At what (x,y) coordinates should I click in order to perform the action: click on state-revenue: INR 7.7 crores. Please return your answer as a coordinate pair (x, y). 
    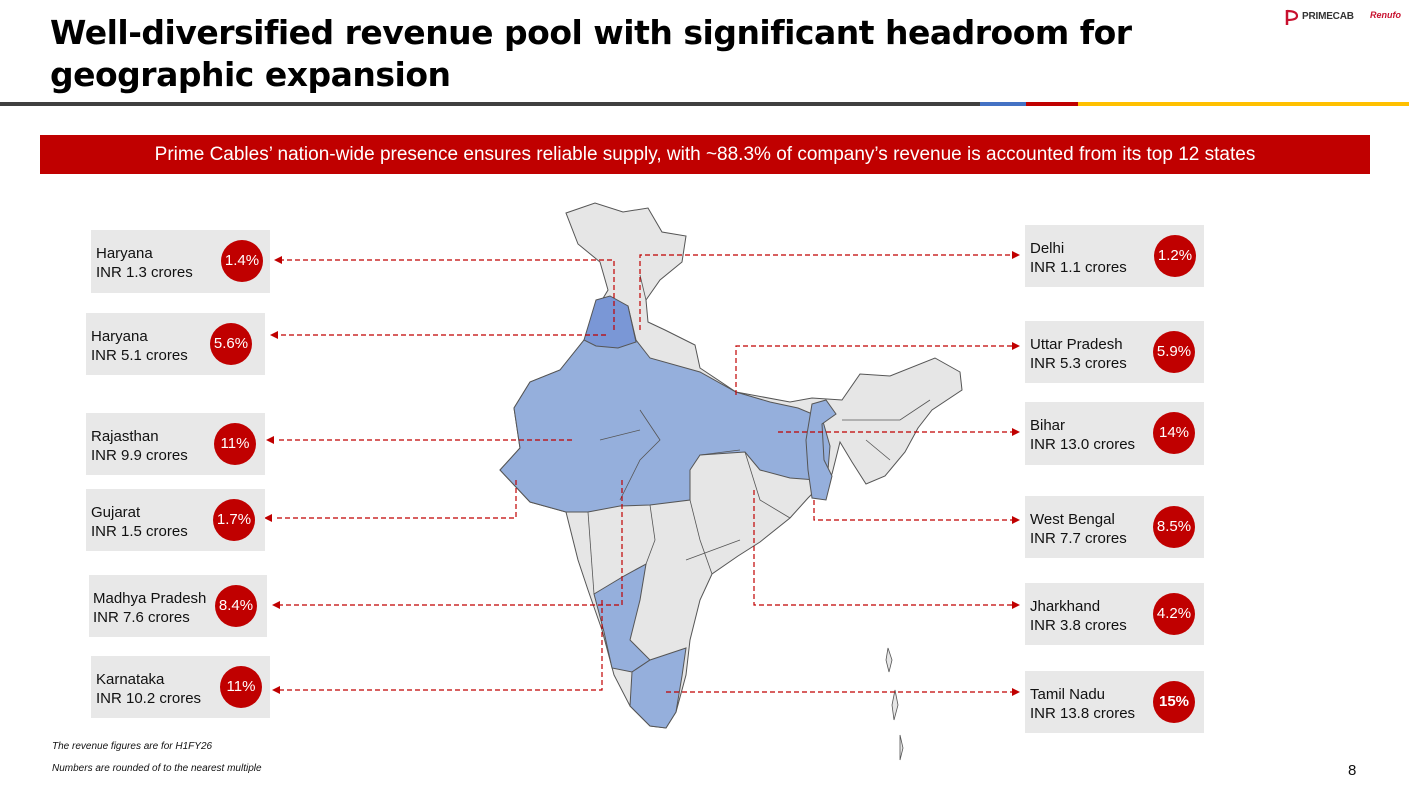
    Looking at the image, I should click on (1078, 538).